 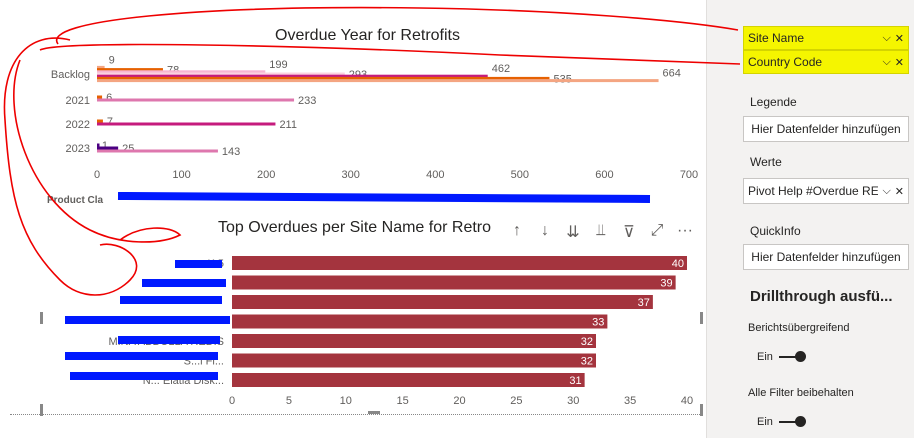 I want to click on data-label: 233, so click(x=307, y=101).